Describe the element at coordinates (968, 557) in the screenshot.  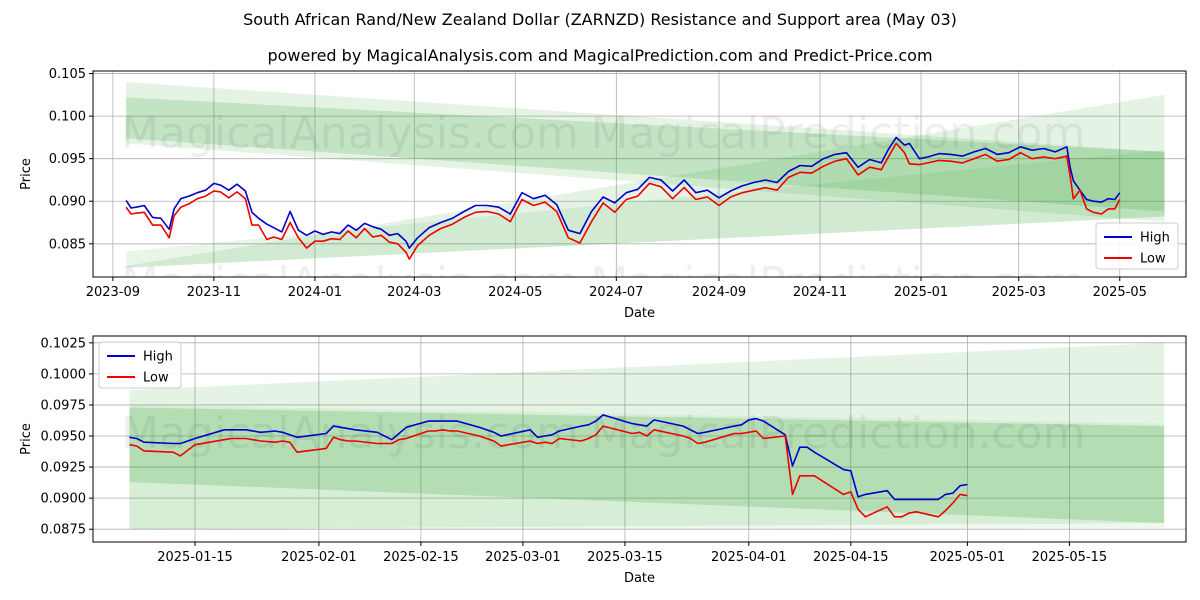
I see `x-tick-label: 2025-05-01` at that location.